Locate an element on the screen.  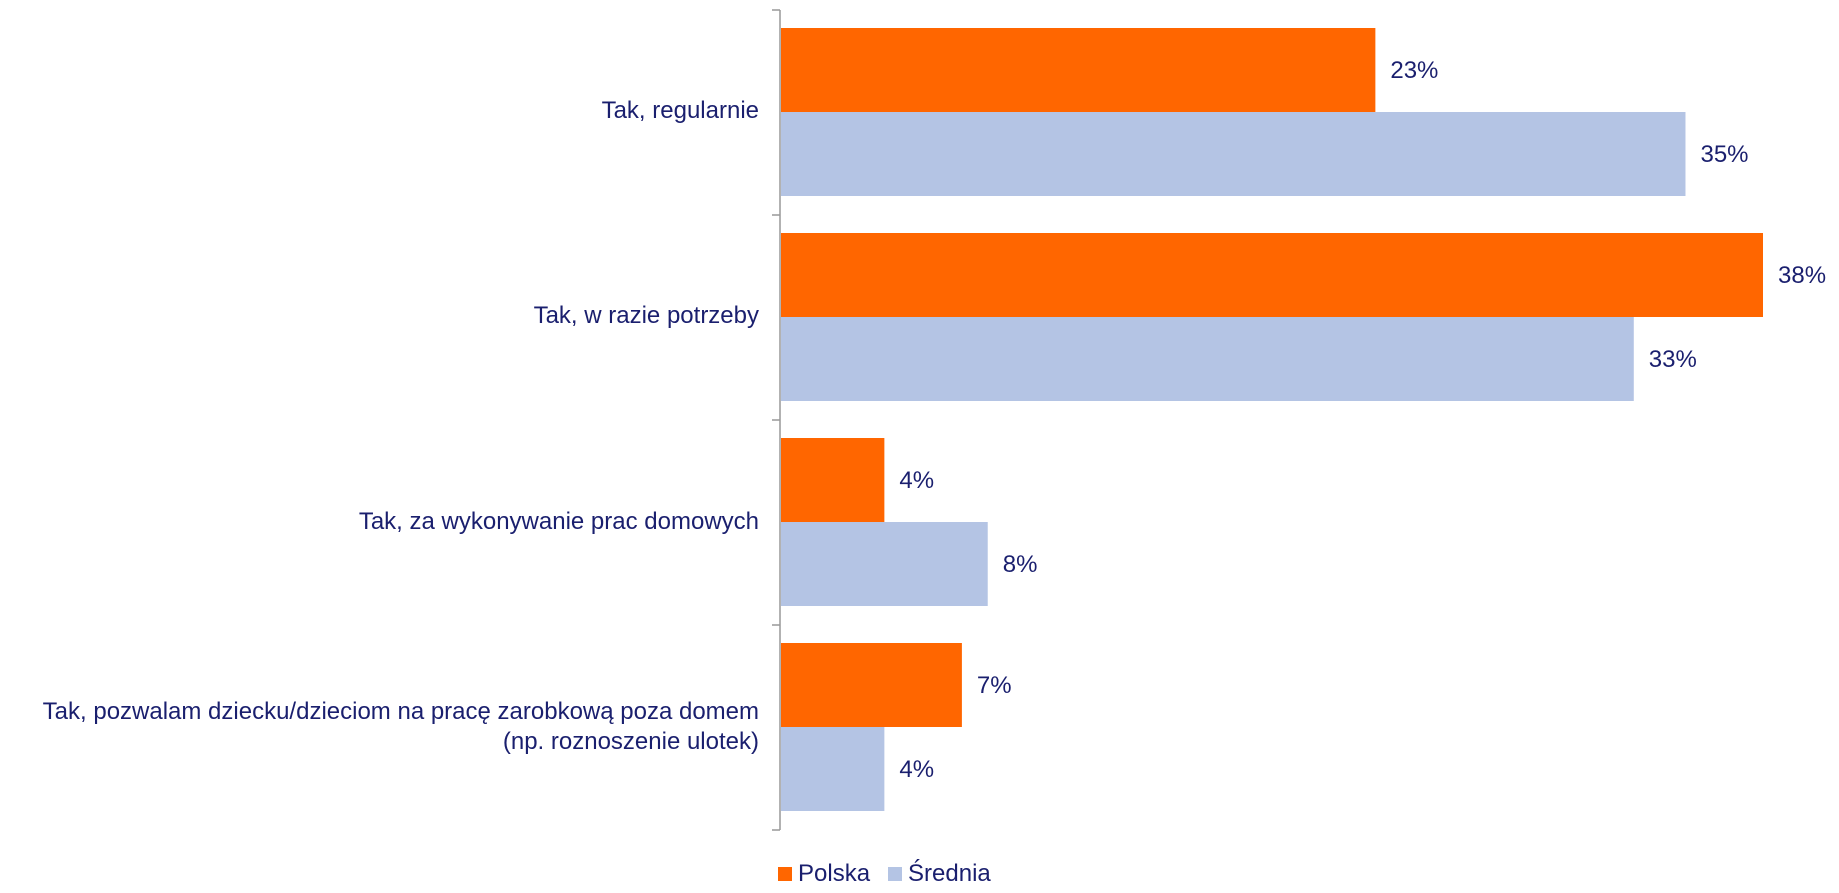
value-label-srednia-3: 4% is located at coordinates (916, 769).